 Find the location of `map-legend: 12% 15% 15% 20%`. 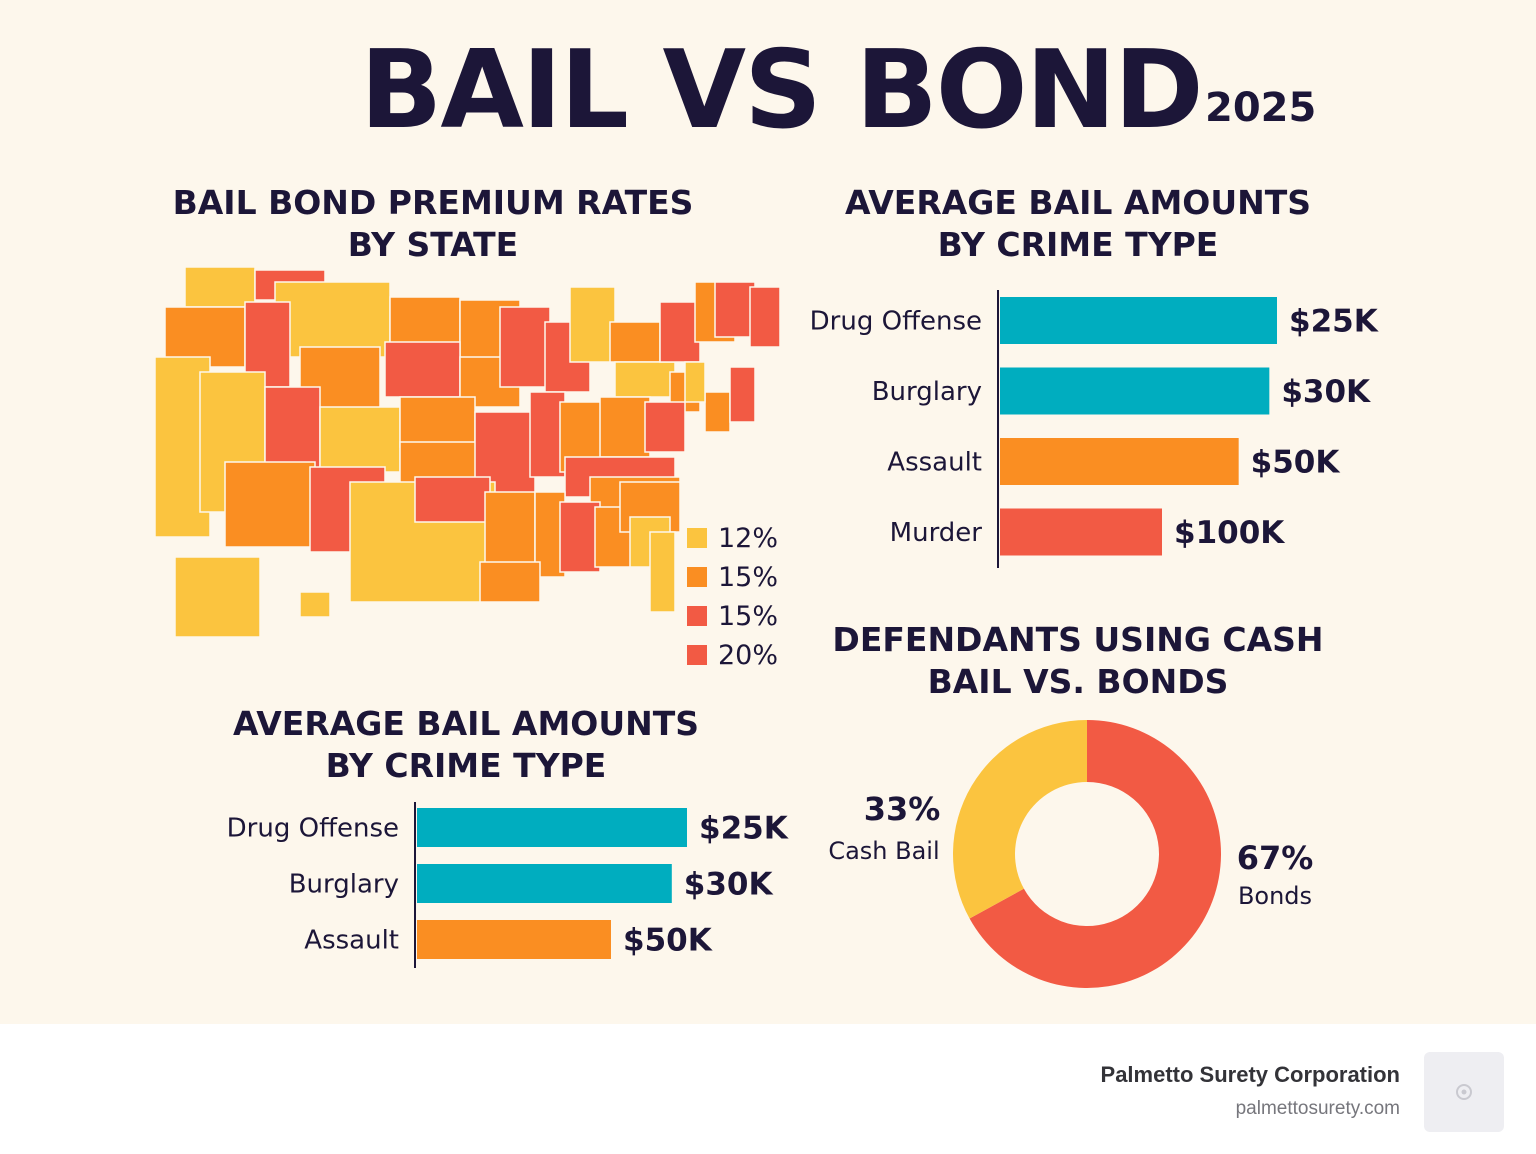

map-legend: 12% 15% 15% 20% is located at coordinates (732, 597).